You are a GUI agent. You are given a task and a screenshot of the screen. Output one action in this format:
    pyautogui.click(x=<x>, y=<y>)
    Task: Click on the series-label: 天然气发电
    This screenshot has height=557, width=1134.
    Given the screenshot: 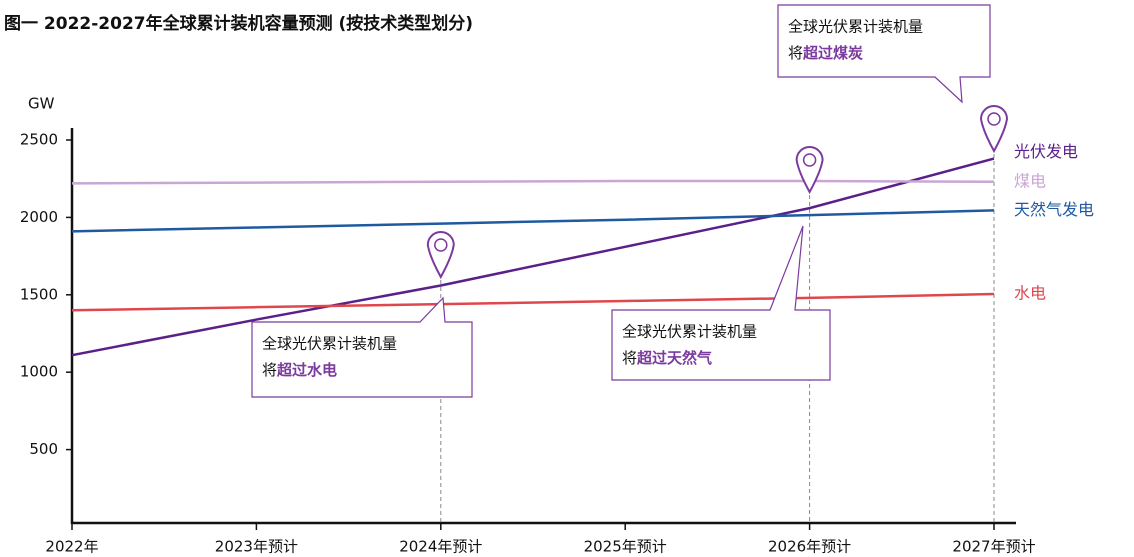 What is the action you would take?
    pyautogui.click(x=1054, y=209)
    